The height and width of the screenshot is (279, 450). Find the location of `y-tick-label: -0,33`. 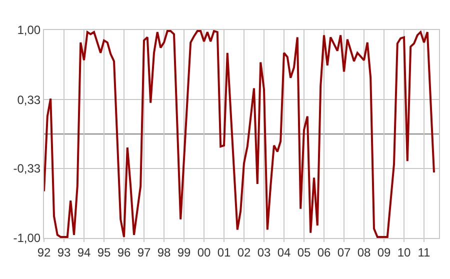

y-tick-label: -0,33 is located at coordinates (27, 169).